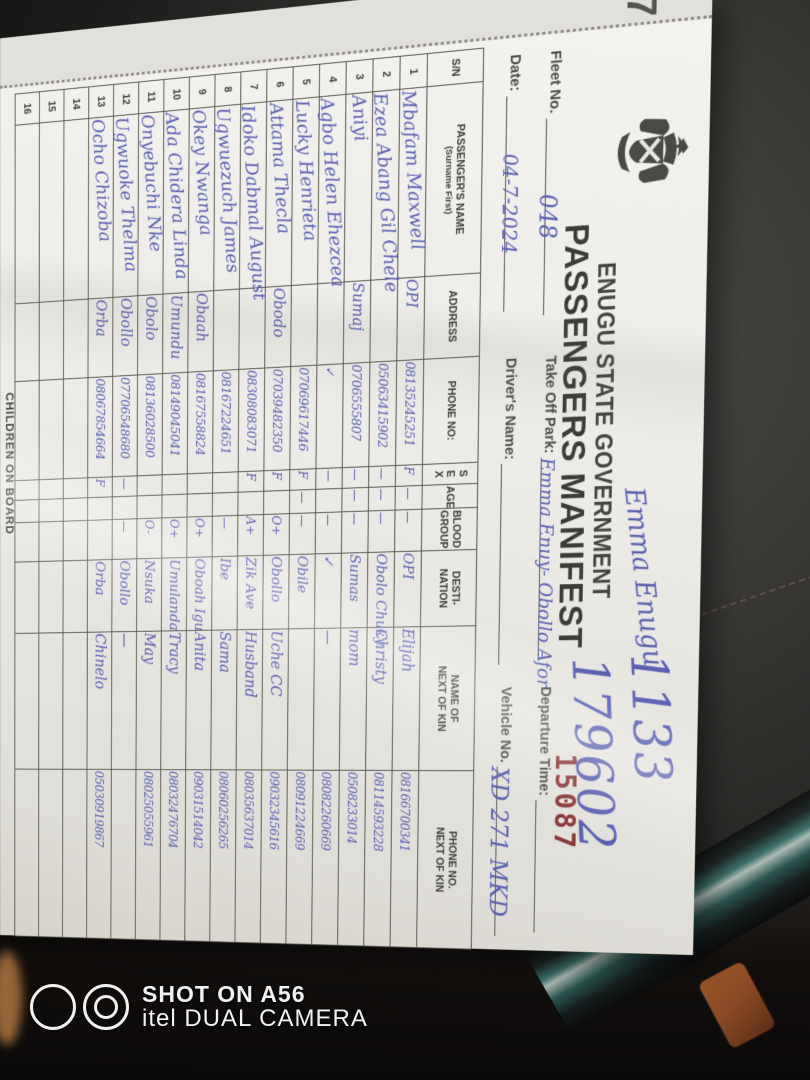  What do you see at coordinates (150, 334) in the screenshot?
I see `cell-address: Obolo` at bounding box center [150, 334].